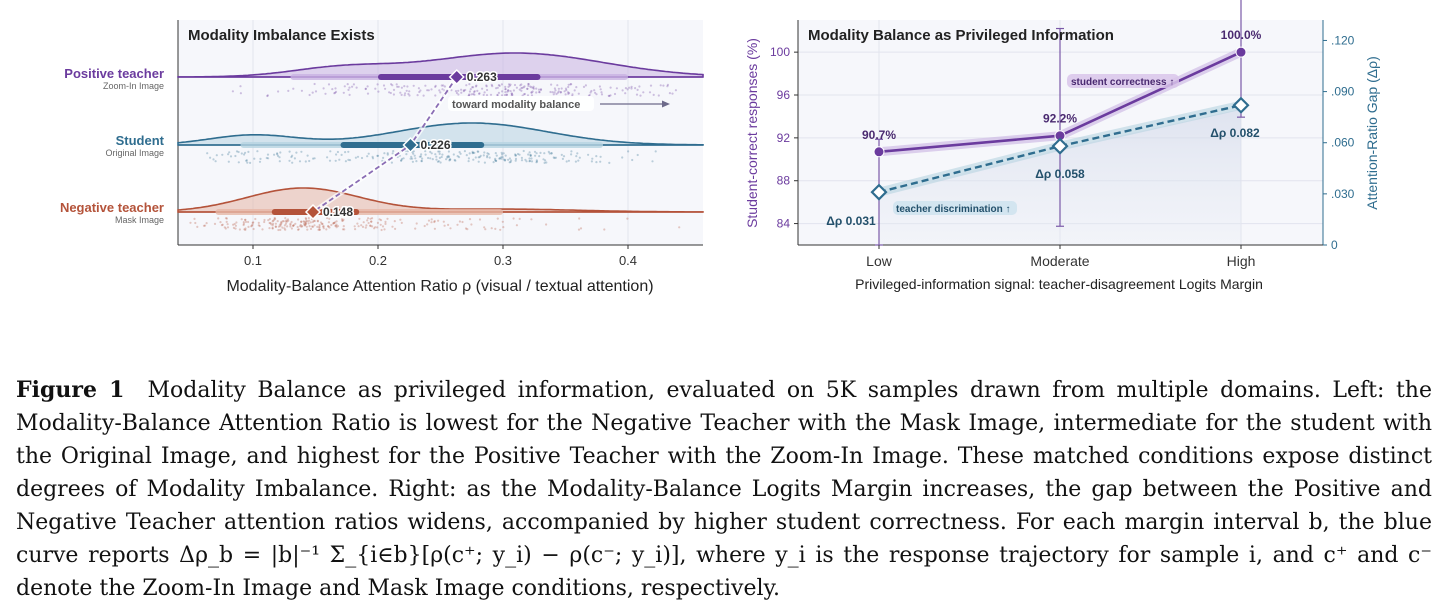 Image resolution: width=1447 pixels, height=605 pixels. I want to click on right-axis-tick-label: .090, so click(1343, 92).